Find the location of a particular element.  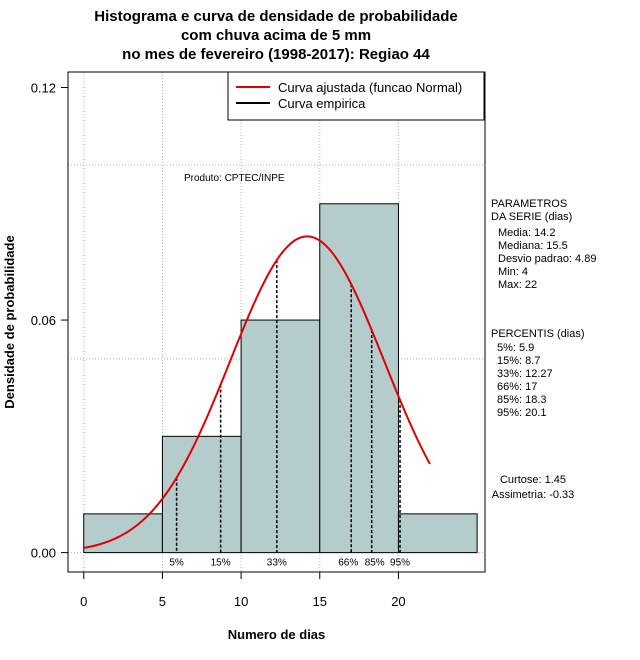

x-tick-label: 10 is located at coordinates (241, 601).